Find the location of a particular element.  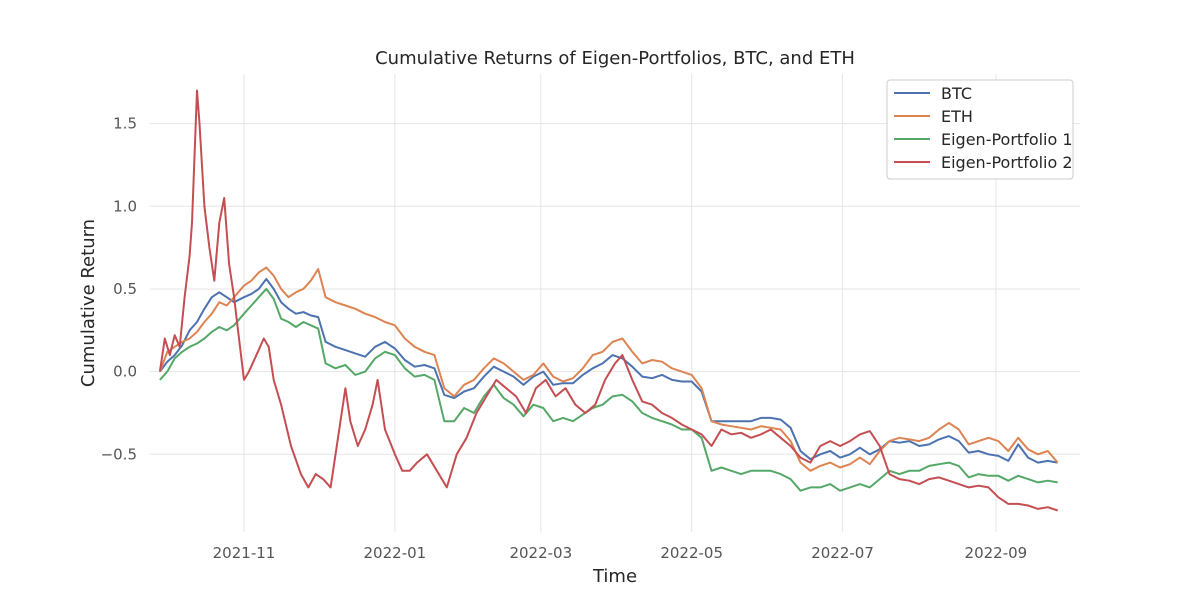

x-tick-label: 2021-11 is located at coordinates (244, 553).